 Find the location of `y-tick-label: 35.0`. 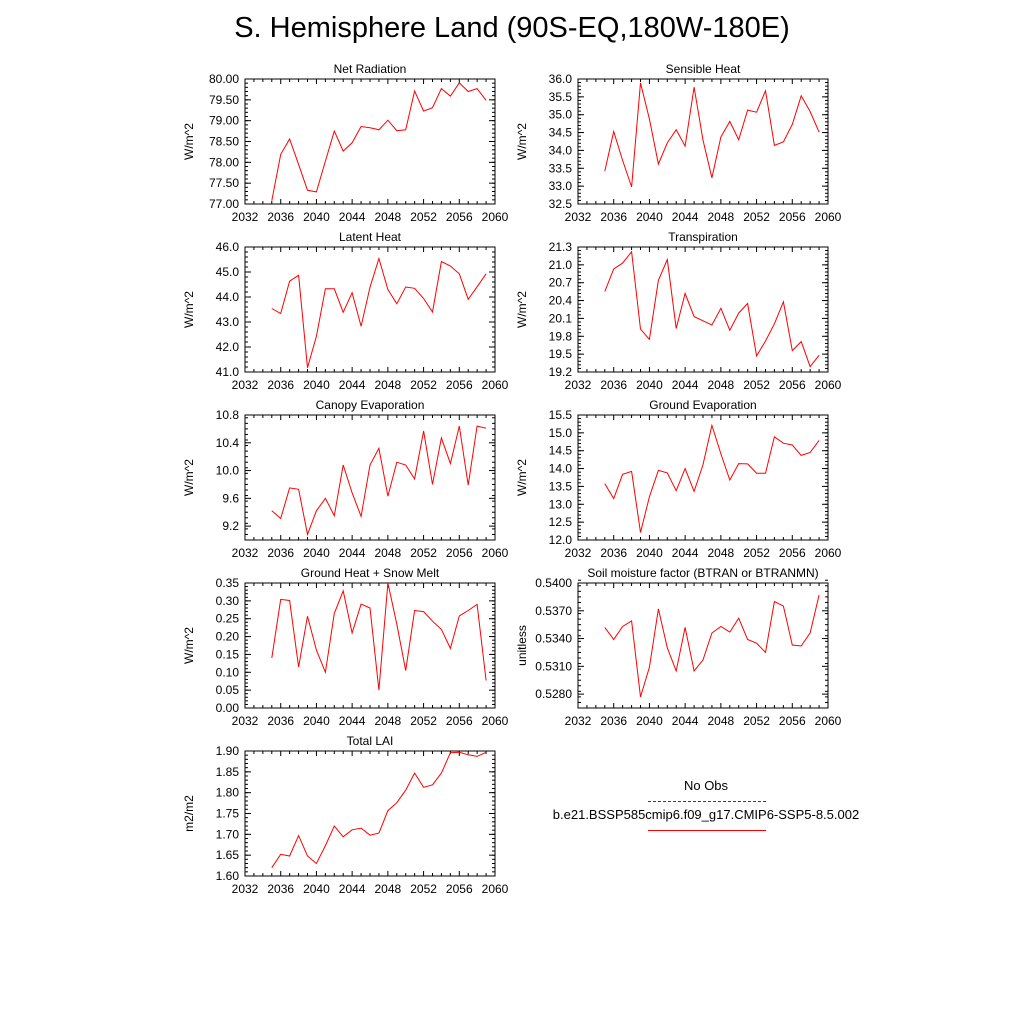

y-tick-label: 35.0 is located at coordinates (561, 115).